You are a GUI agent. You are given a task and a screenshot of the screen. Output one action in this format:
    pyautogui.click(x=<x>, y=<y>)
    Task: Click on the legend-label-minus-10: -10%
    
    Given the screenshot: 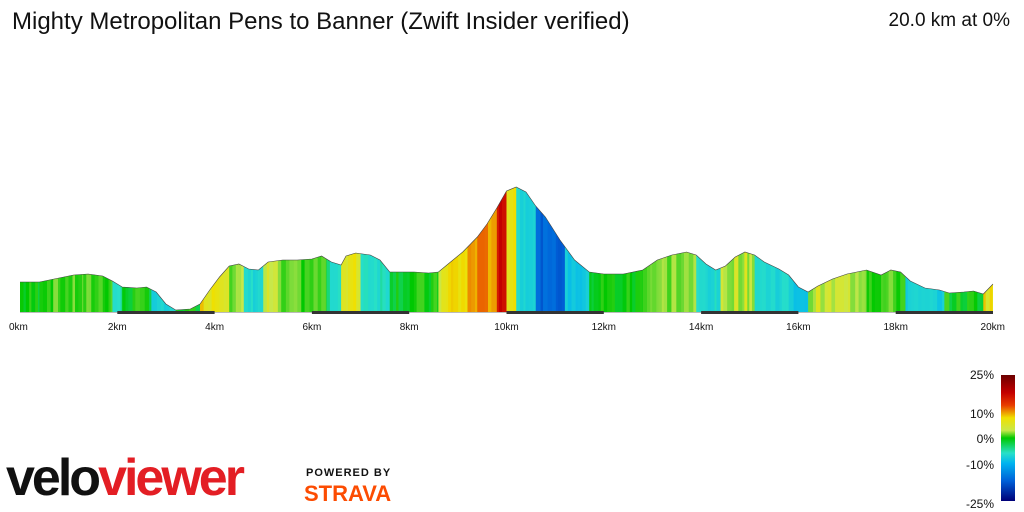 What is the action you would take?
    pyautogui.click(x=979, y=465)
    